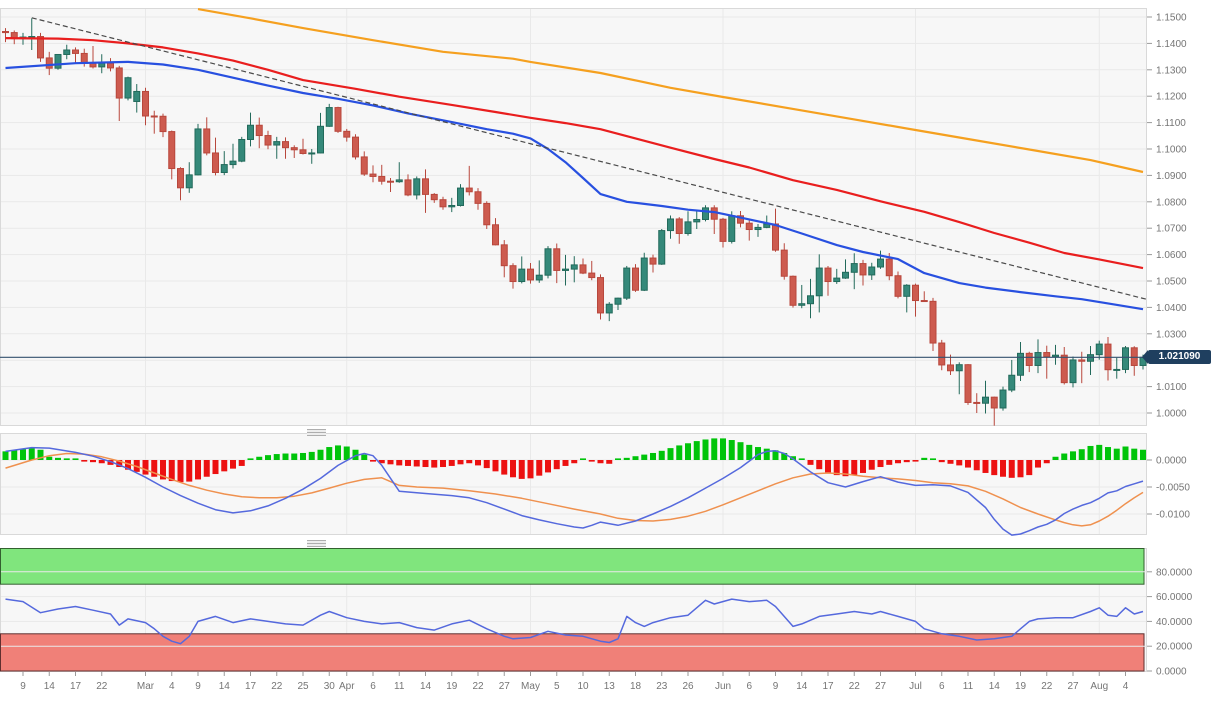 This screenshot has width=1211, height=707. I want to click on time-axis-label: 23, so click(662, 686).